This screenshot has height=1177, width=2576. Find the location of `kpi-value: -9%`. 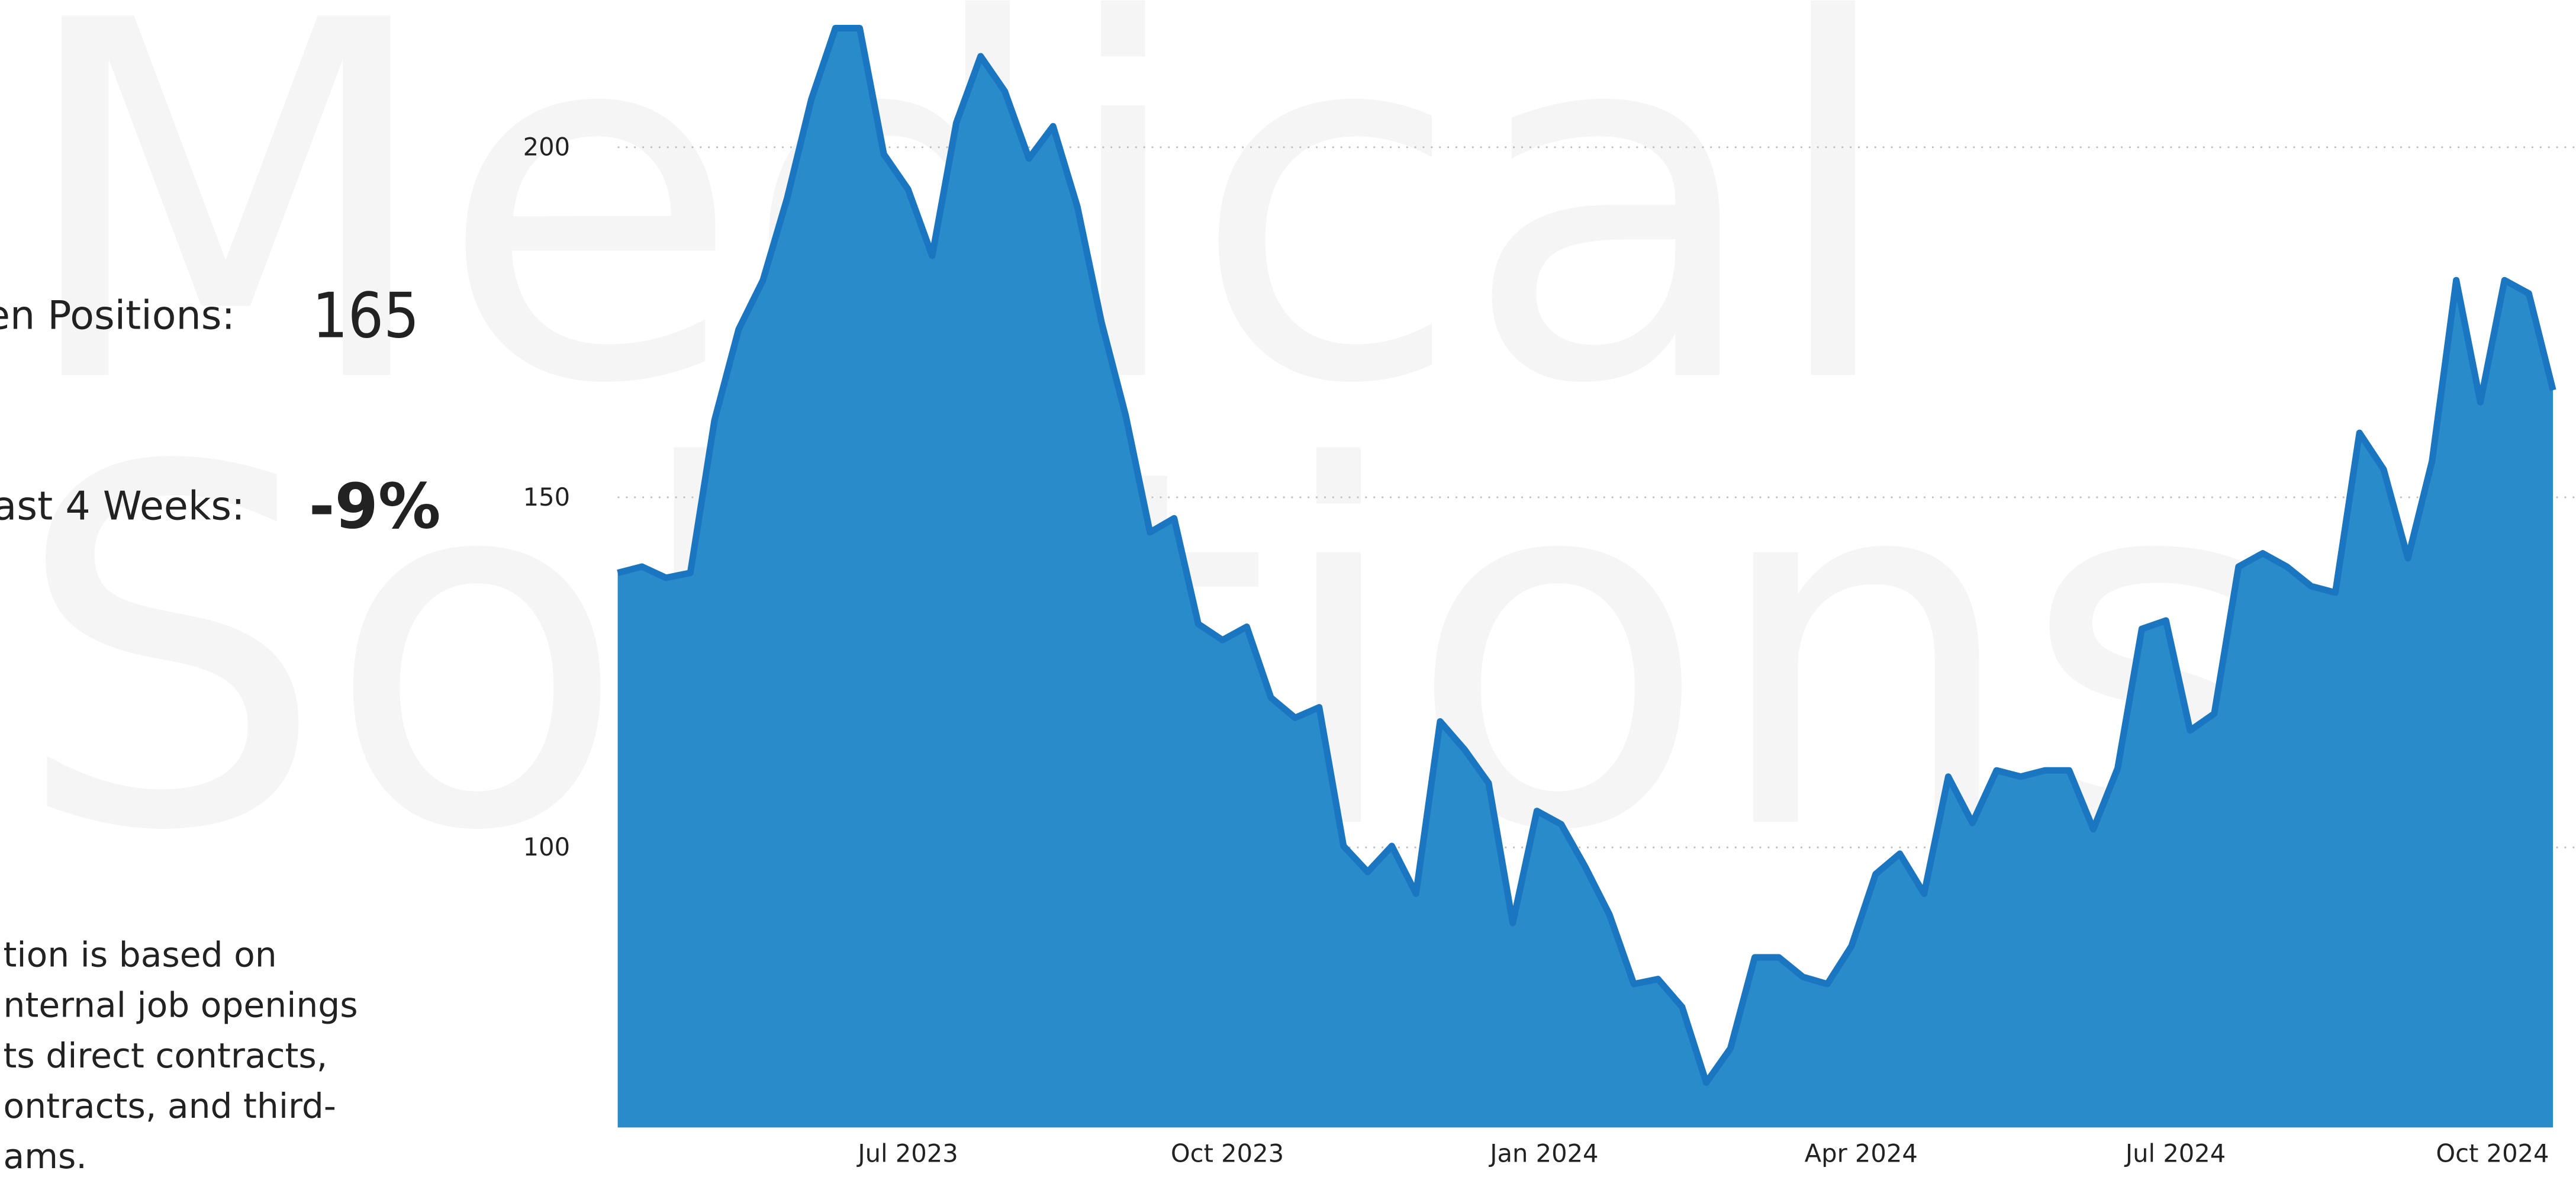

kpi-value: -9% is located at coordinates (375, 505).